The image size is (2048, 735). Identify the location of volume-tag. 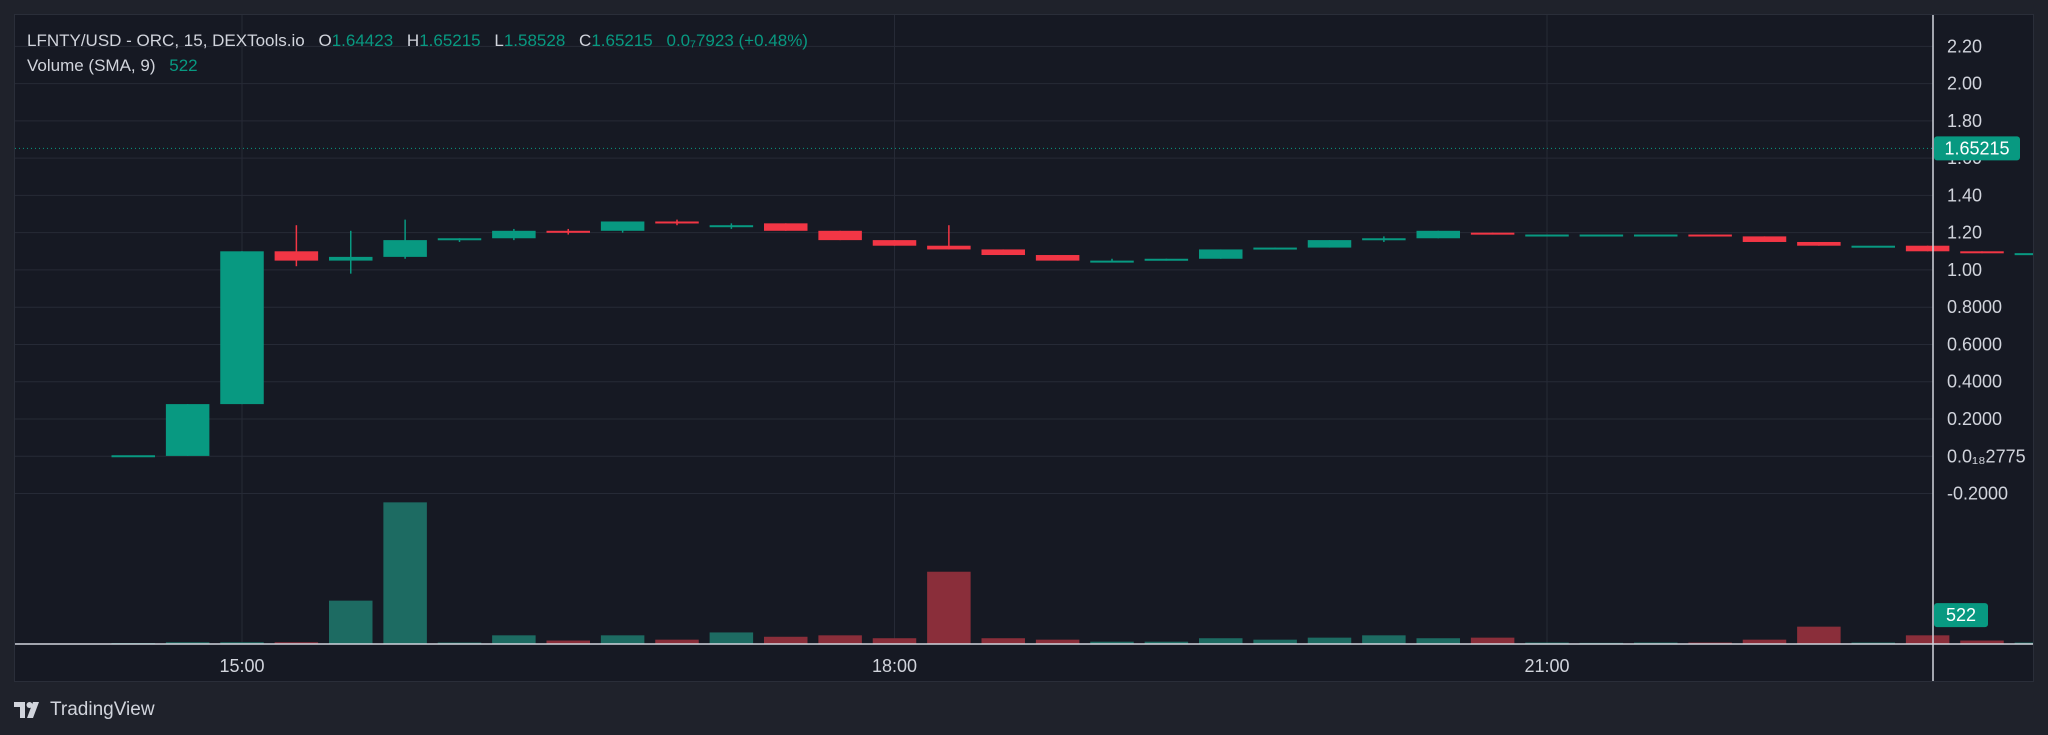
(1961, 615).